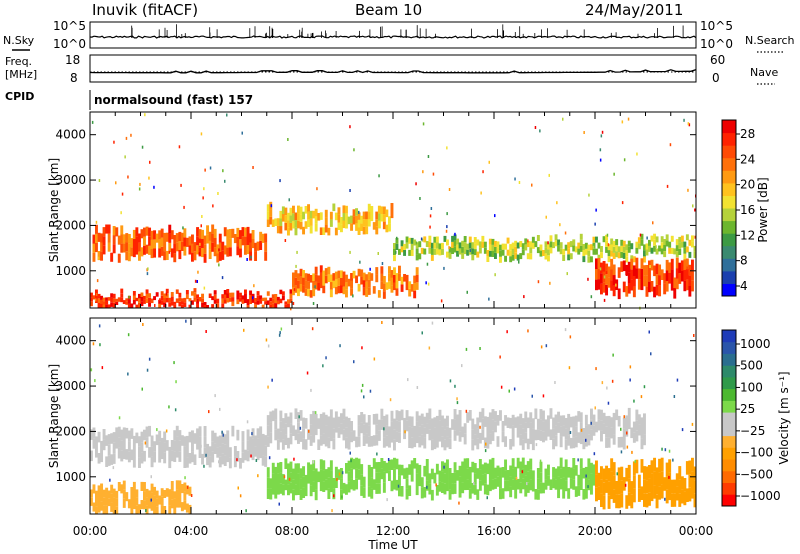 This screenshot has width=800, height=554. I want to click on noise-left-tick: 10^0, so click(69, 44).